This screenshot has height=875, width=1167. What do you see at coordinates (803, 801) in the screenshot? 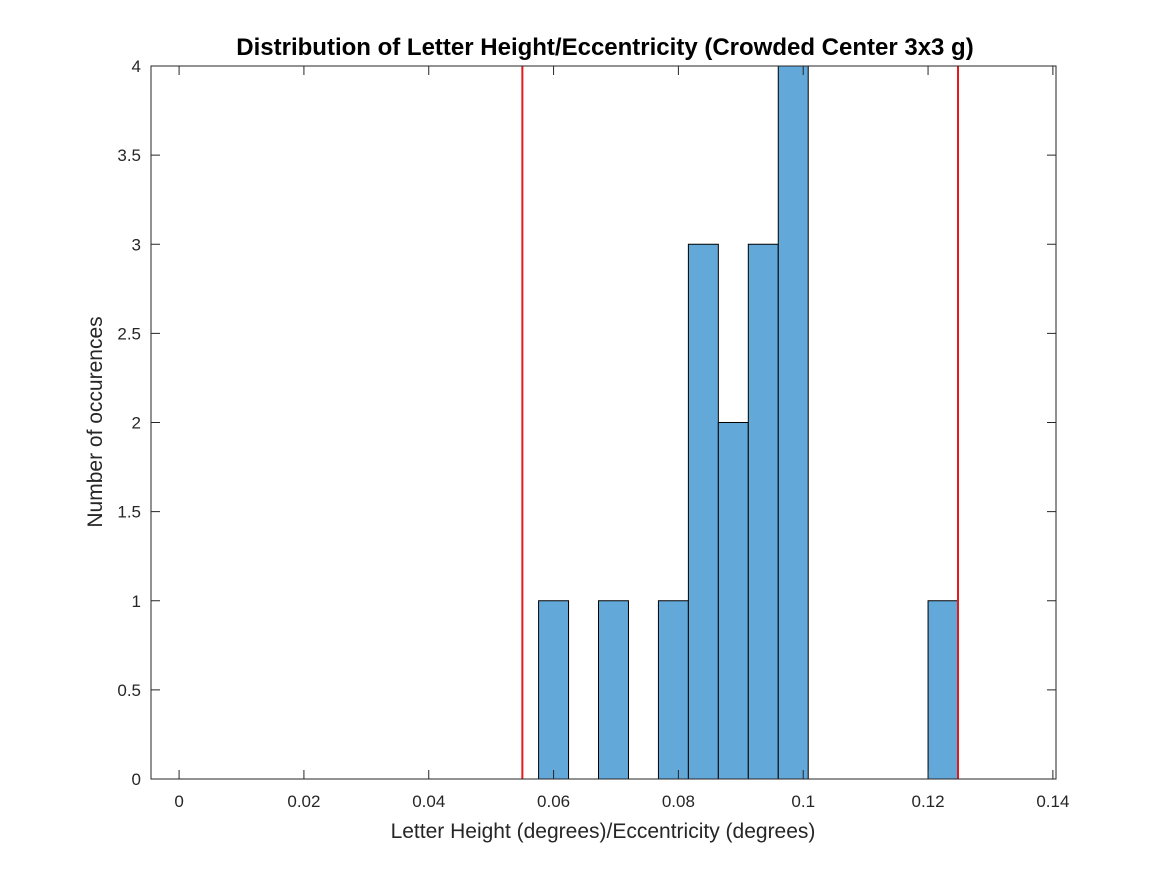
I see `x-tick-label: 0.1` at bounding box center [803, 801].